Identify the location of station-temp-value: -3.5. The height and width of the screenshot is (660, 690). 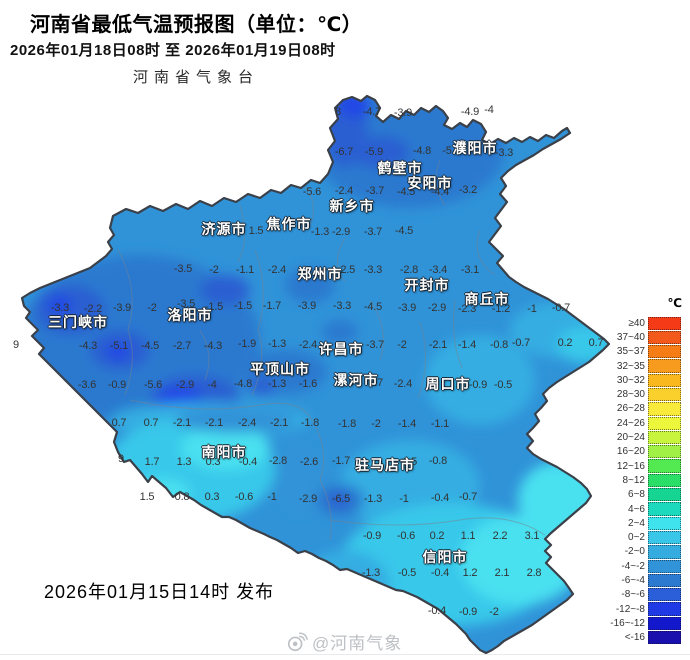
(183, 269).